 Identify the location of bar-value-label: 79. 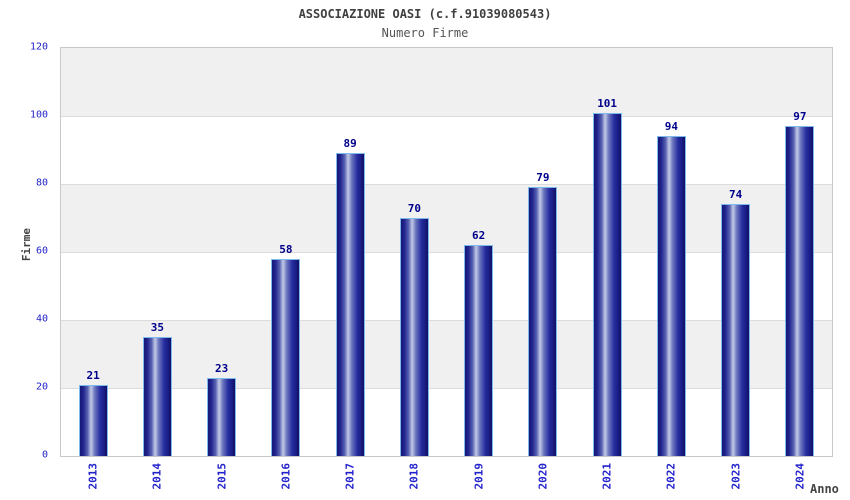
(543, 177).